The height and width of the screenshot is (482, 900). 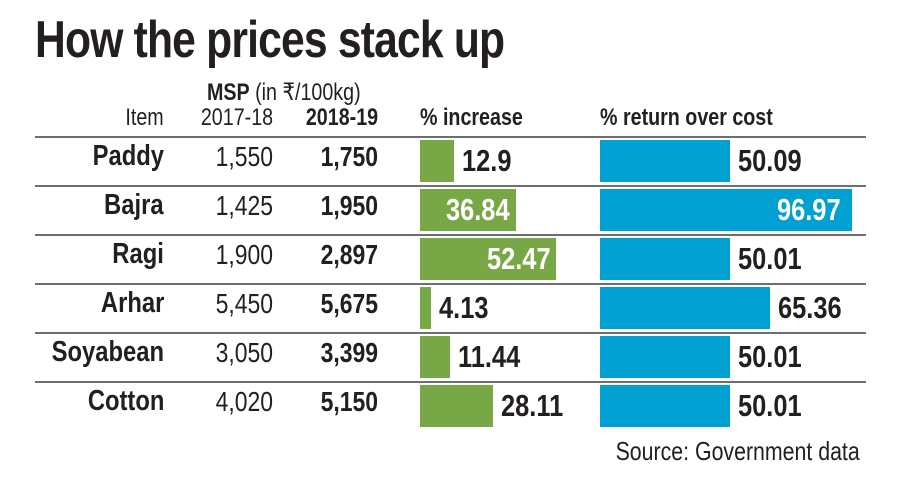 I want to click on return-label: 65.36, so click(x=809, y=307).